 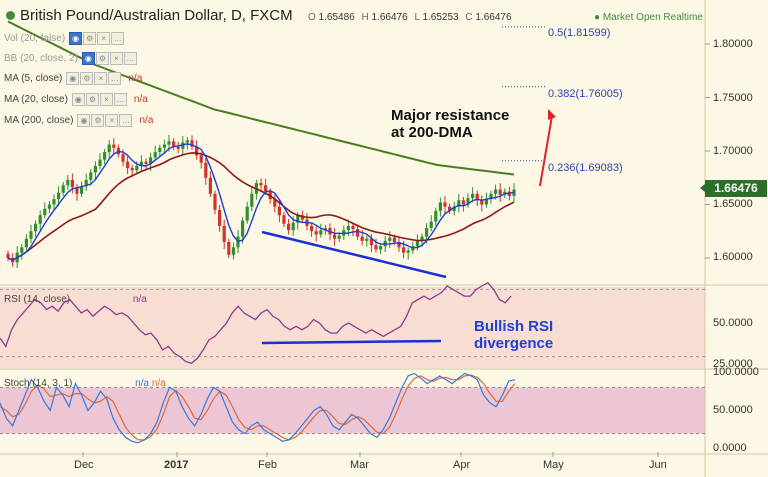 What do you see at coordinates (267, 465) in the screenshot?
I see `x-tick-label: Feb` at bounding box center [267, 465].